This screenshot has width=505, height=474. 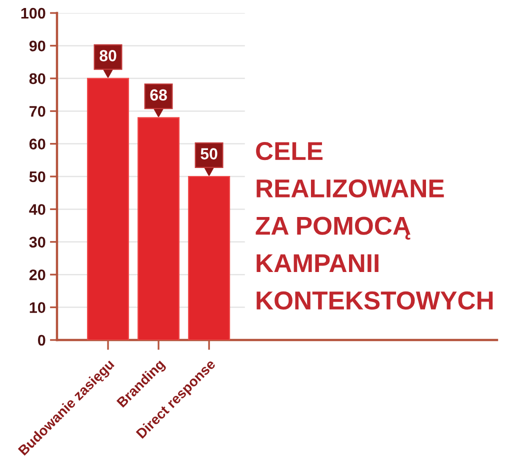 What do you see at coordinates (108, 56) in the screenshot?
I see `data-label: 80` at bounding box center [108, 56].